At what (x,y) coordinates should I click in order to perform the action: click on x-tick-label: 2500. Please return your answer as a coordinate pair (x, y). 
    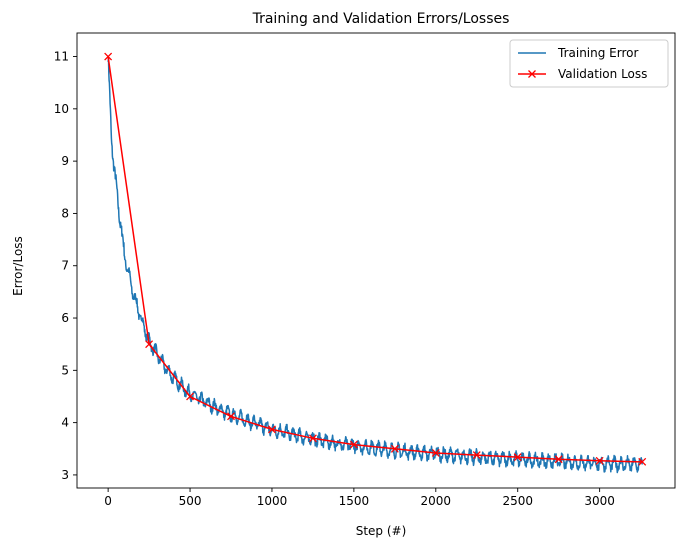
    Looking at the image, I should click on (517, 501).